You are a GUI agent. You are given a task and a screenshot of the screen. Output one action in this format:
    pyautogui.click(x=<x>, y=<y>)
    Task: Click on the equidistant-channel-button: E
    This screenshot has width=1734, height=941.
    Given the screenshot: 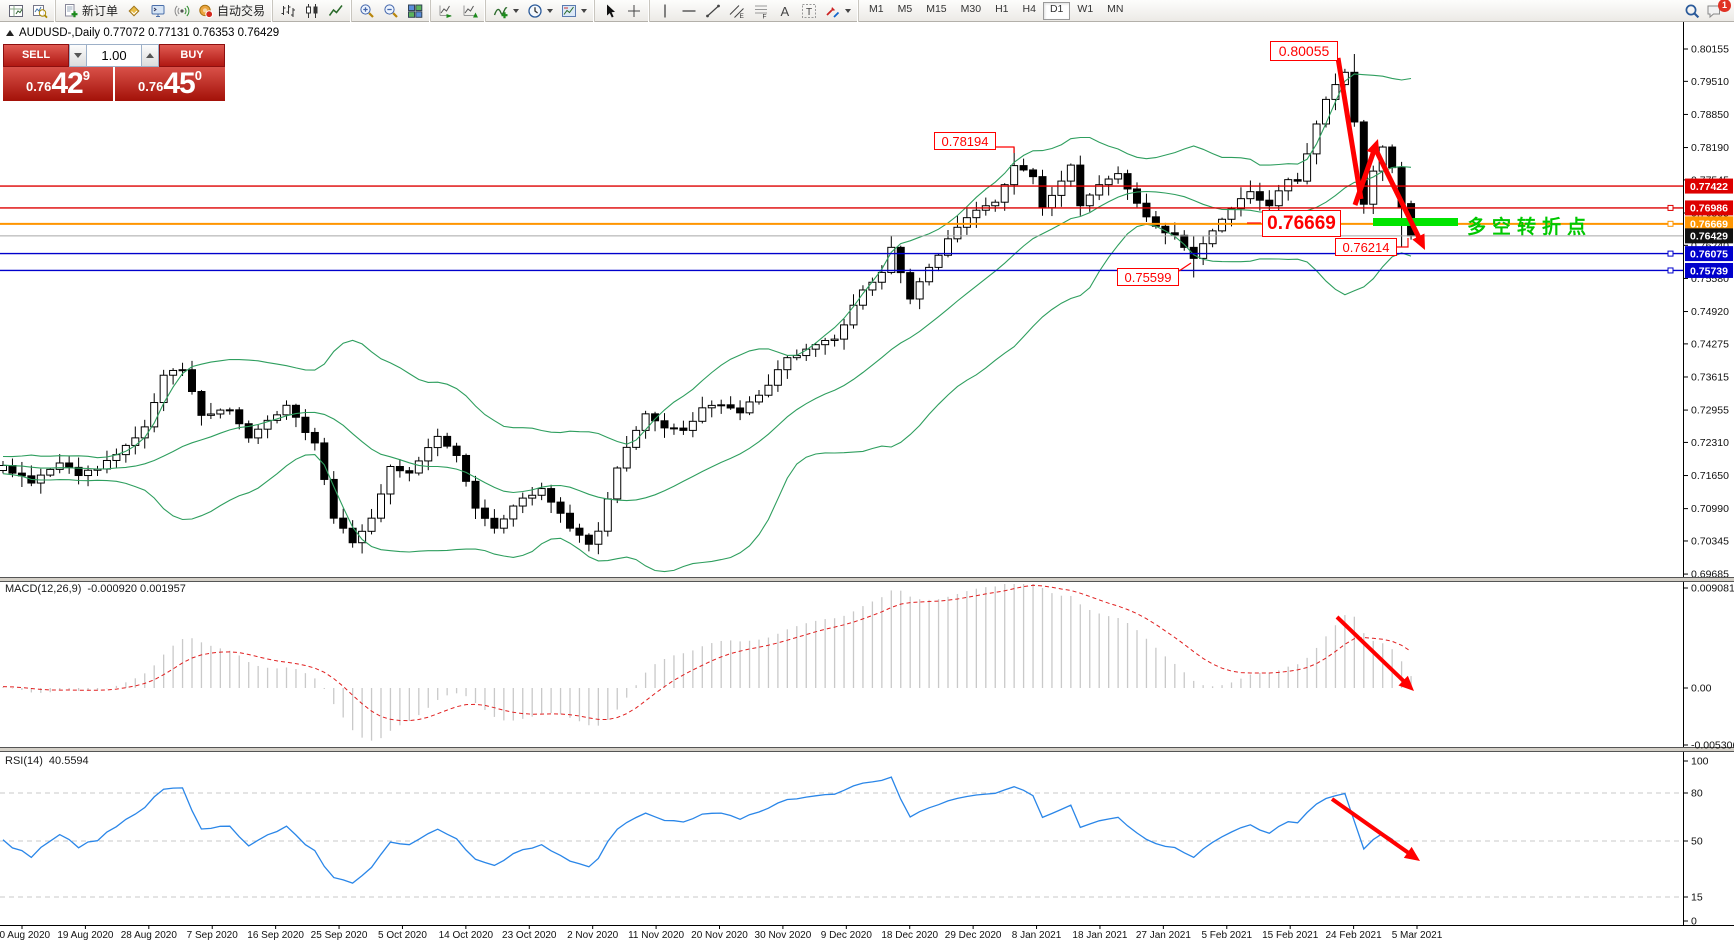 What is the action you would take?
    pyautogui.click(x=737, y=11)
    